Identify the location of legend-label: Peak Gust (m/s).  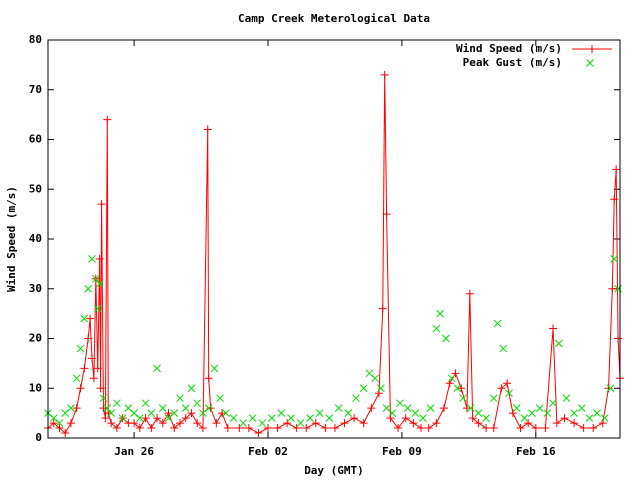
(512, 62).